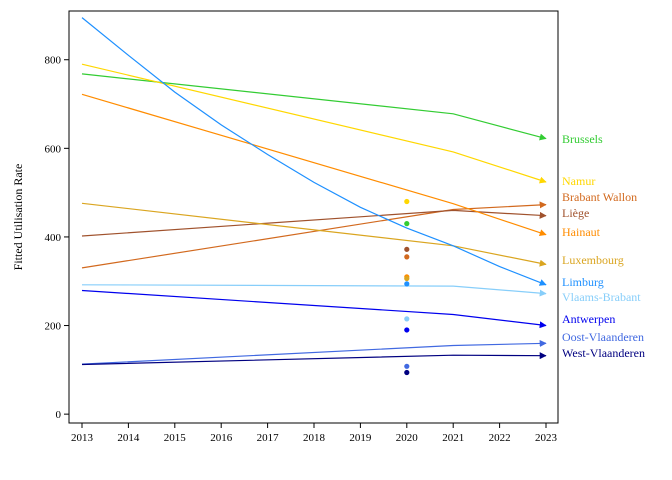 The height and width of the screenshot is (480, 672). Describe the element at coordinates (603, 337) in the screenshot. I see `series-label: Oost-Vlaanderen` at that location.